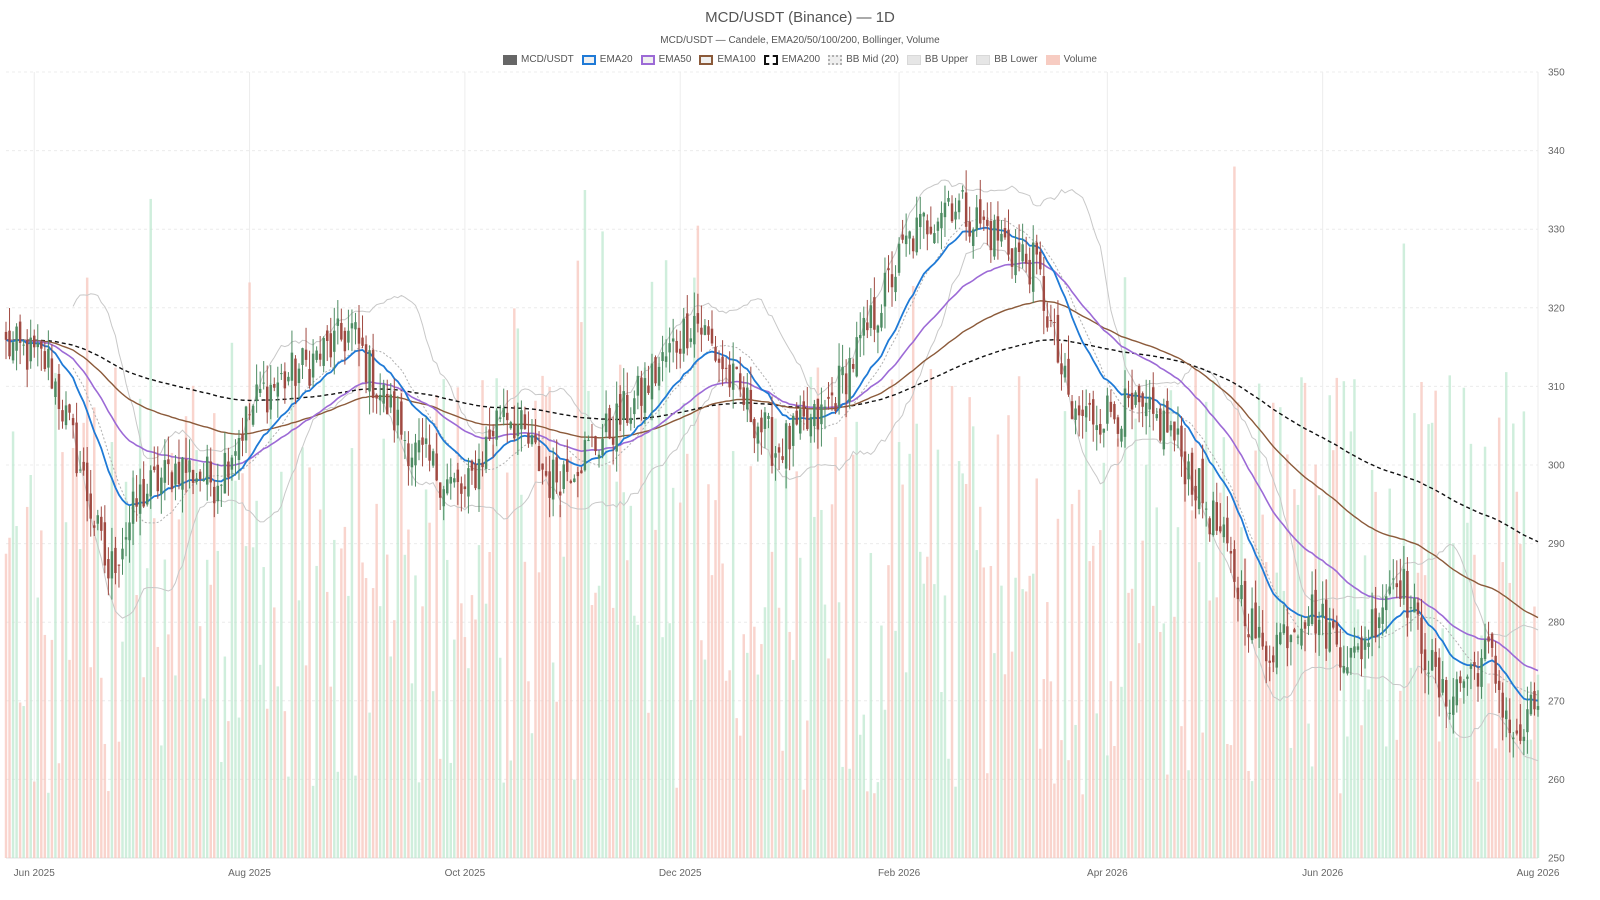 Image resolution: width=1600 pixels, height=900 pixels. Describe the element at coordinates (1007, 59) in the screenshot. I see `legend-item-bb_lower: BB Lower` at that location.